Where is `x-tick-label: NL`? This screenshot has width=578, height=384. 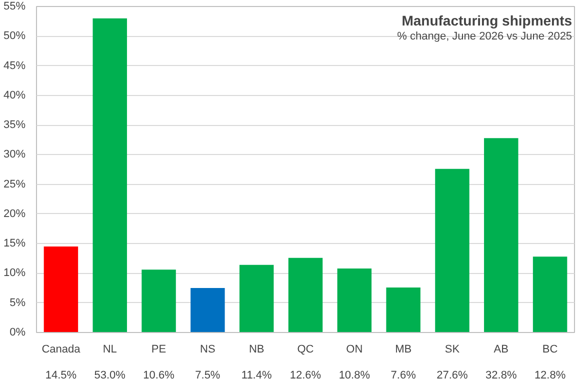 x-tick-label: NL is located at coordinates (109, 350).